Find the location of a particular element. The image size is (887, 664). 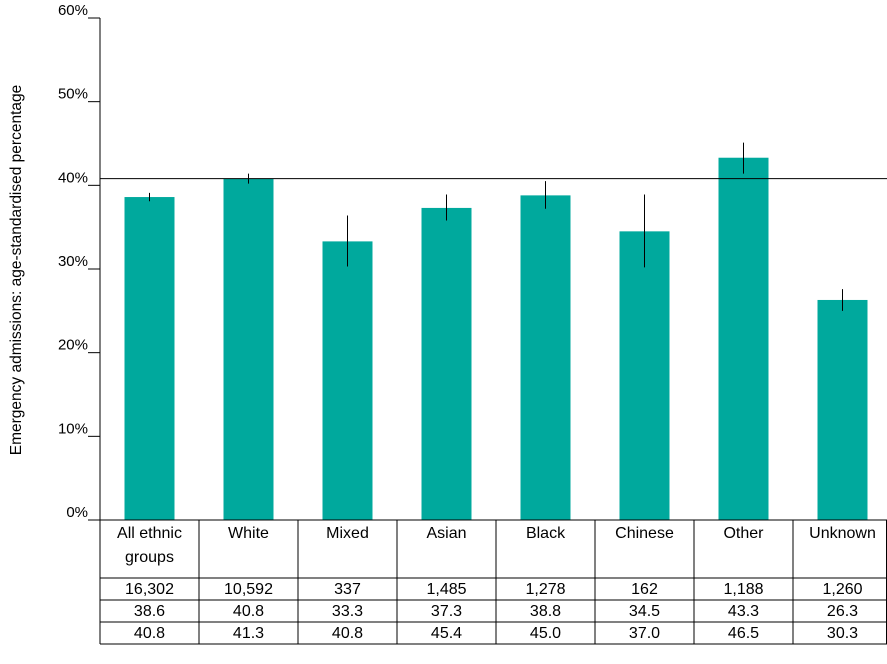

table-cell: 38.6 is located at coordinates (149, 611).